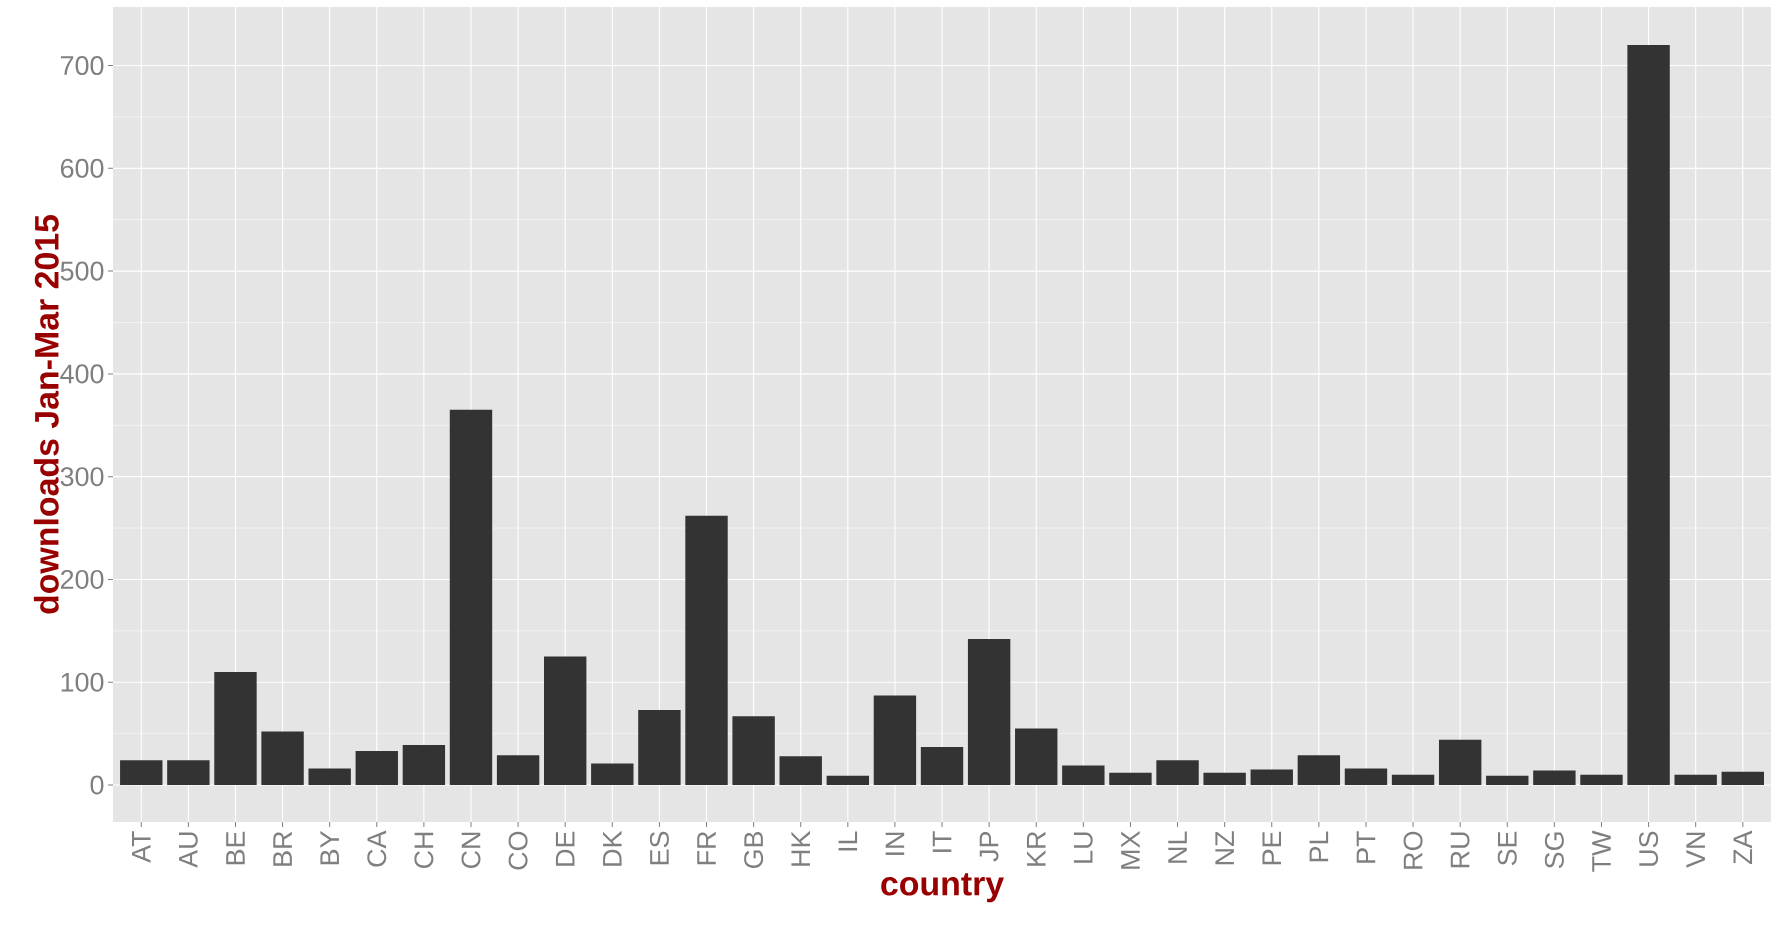 The width and height of the screenshot is (1771, 925). What do you see at coordinates (754, 850) in the screenshot?
I see `x-tick-label: GB` at bounding box center [754, 850].